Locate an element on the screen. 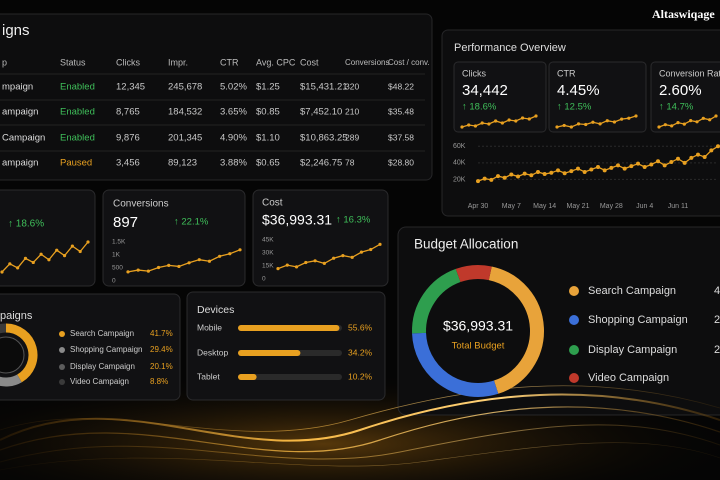 This screenshot has width=720, height=480. y-tick-label: 0 is located at coordinates (114, 281).